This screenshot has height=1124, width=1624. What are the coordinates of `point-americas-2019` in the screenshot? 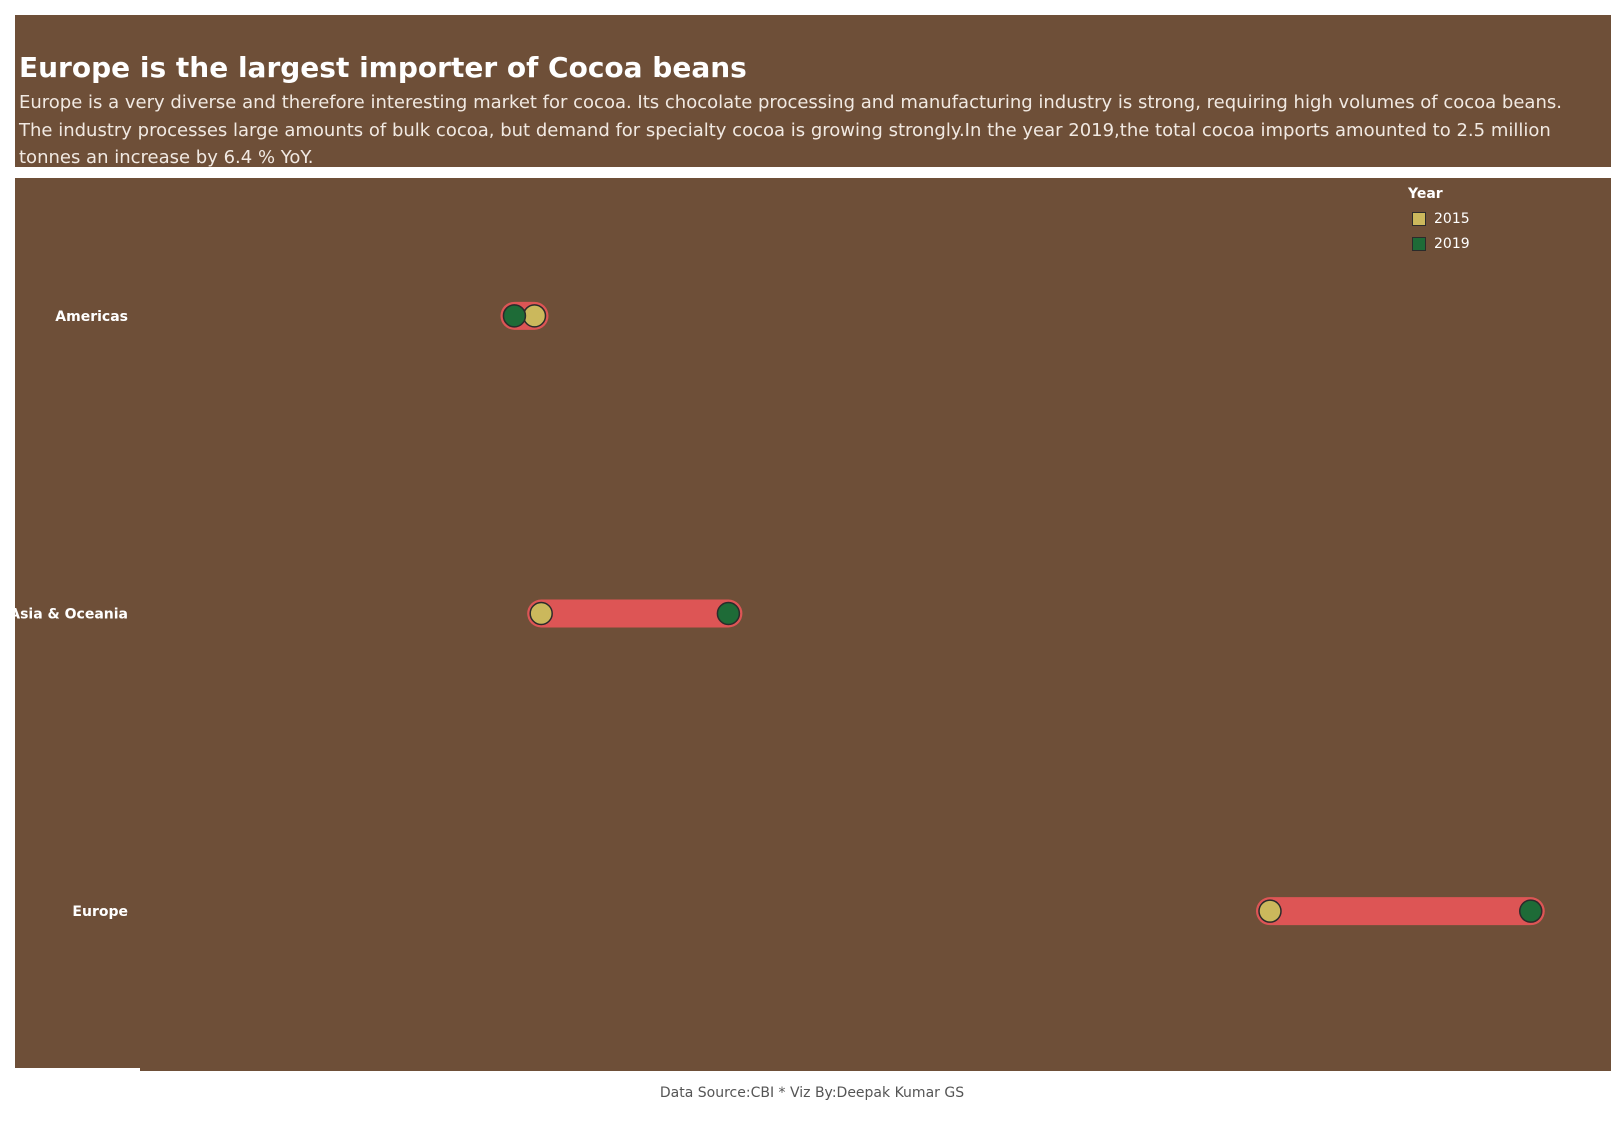 It's located at (514, 316).